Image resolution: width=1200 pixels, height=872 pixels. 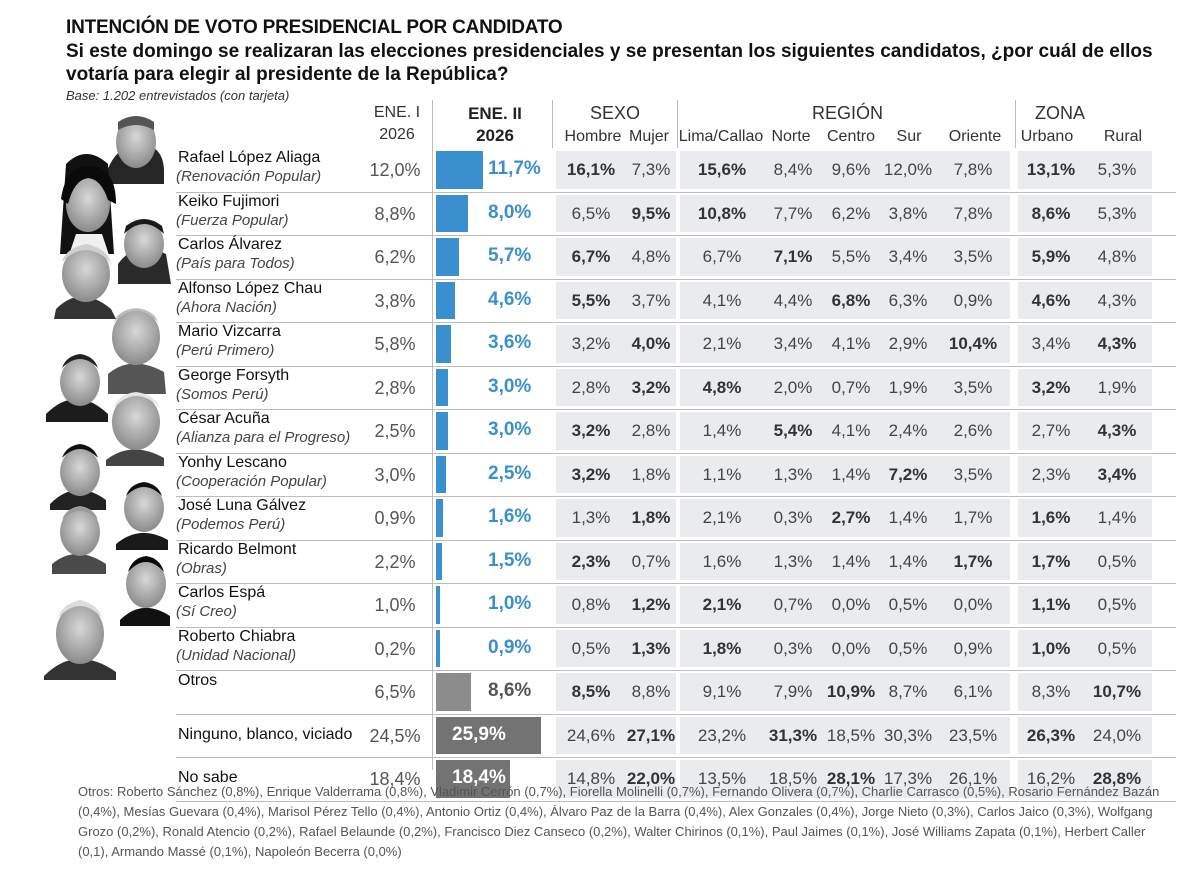 What do you see at coordinates (722, 213) in the screenshot?
I see `breakdown-value: 10,8%` at bounding box center [722, 213].